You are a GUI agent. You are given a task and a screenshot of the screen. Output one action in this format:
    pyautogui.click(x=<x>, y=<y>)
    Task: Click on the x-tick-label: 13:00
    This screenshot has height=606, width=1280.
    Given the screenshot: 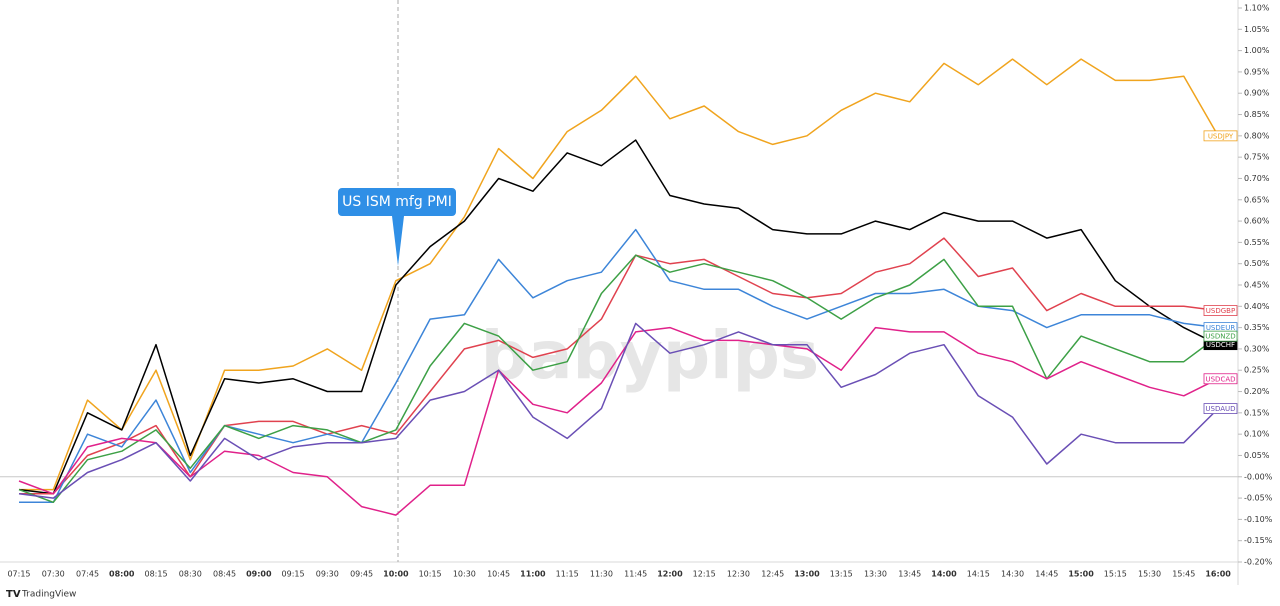 What is the action you would take?
    pyautogui.click(x=807, y=574)
    